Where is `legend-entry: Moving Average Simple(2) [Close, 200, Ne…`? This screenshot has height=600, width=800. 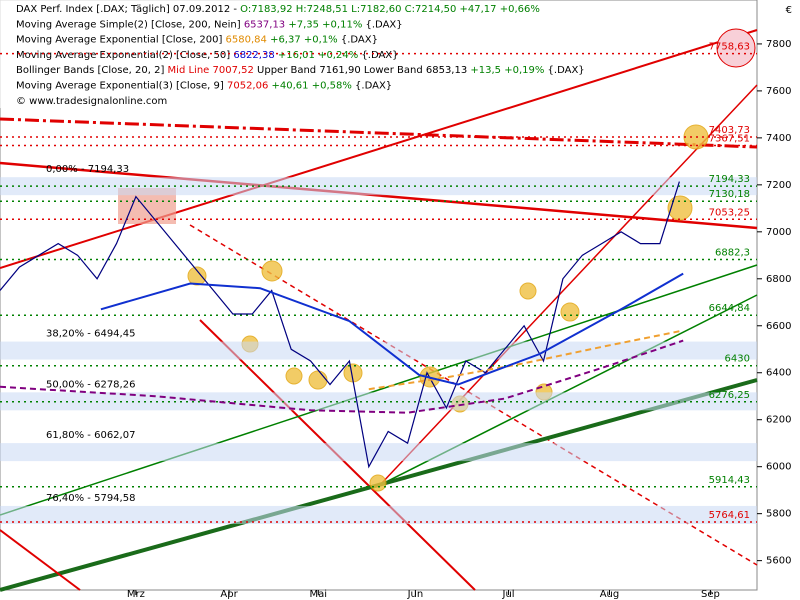 legend-entry: Moving Average Simple(2) [Close, 200, Ne… is located at coordinates (209, 24).